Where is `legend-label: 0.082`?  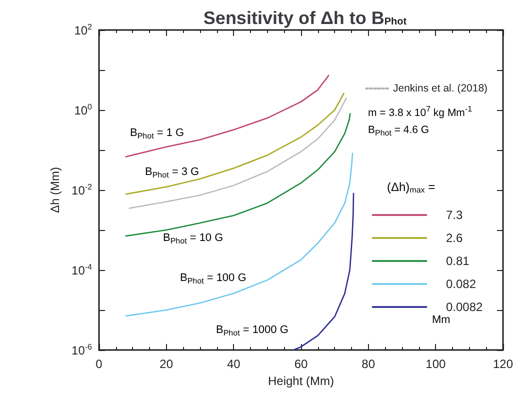
legend-label: 0.082 is located at coordinates (461, 284).